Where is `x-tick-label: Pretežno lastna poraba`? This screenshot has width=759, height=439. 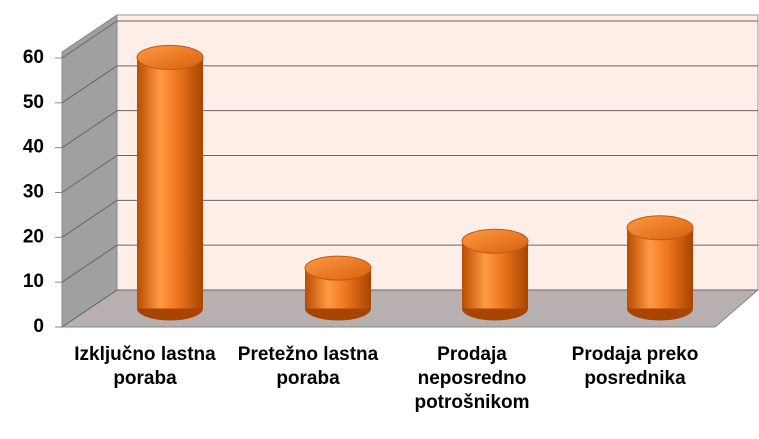 x-tick-label: Pretežno lastna poraba is located at coordinates (308, 366).